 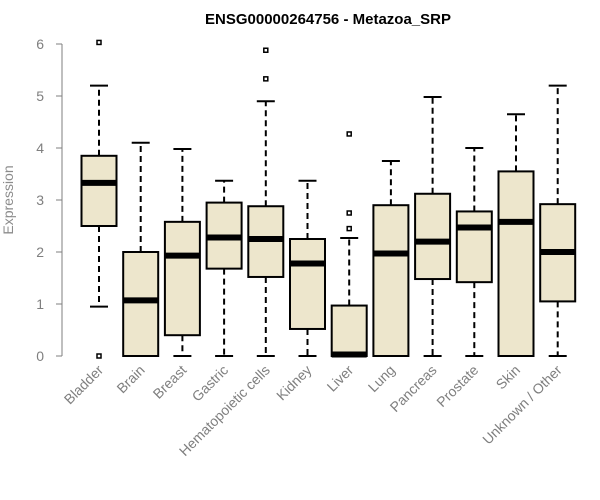 What do you see at coordinates (130, 379) in the screenshot?
I see `x-tick-label: Brain` at bounding box center [130, 379].